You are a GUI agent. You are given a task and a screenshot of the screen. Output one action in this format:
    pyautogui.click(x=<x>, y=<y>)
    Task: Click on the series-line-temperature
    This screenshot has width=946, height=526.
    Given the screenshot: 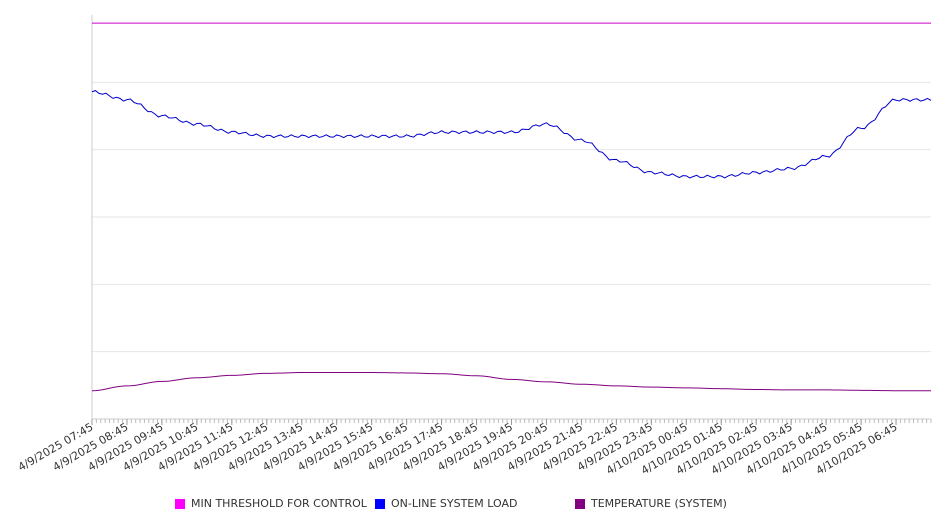 What is the action you would take?
    pyautogui.click(x=511, y=382)
    